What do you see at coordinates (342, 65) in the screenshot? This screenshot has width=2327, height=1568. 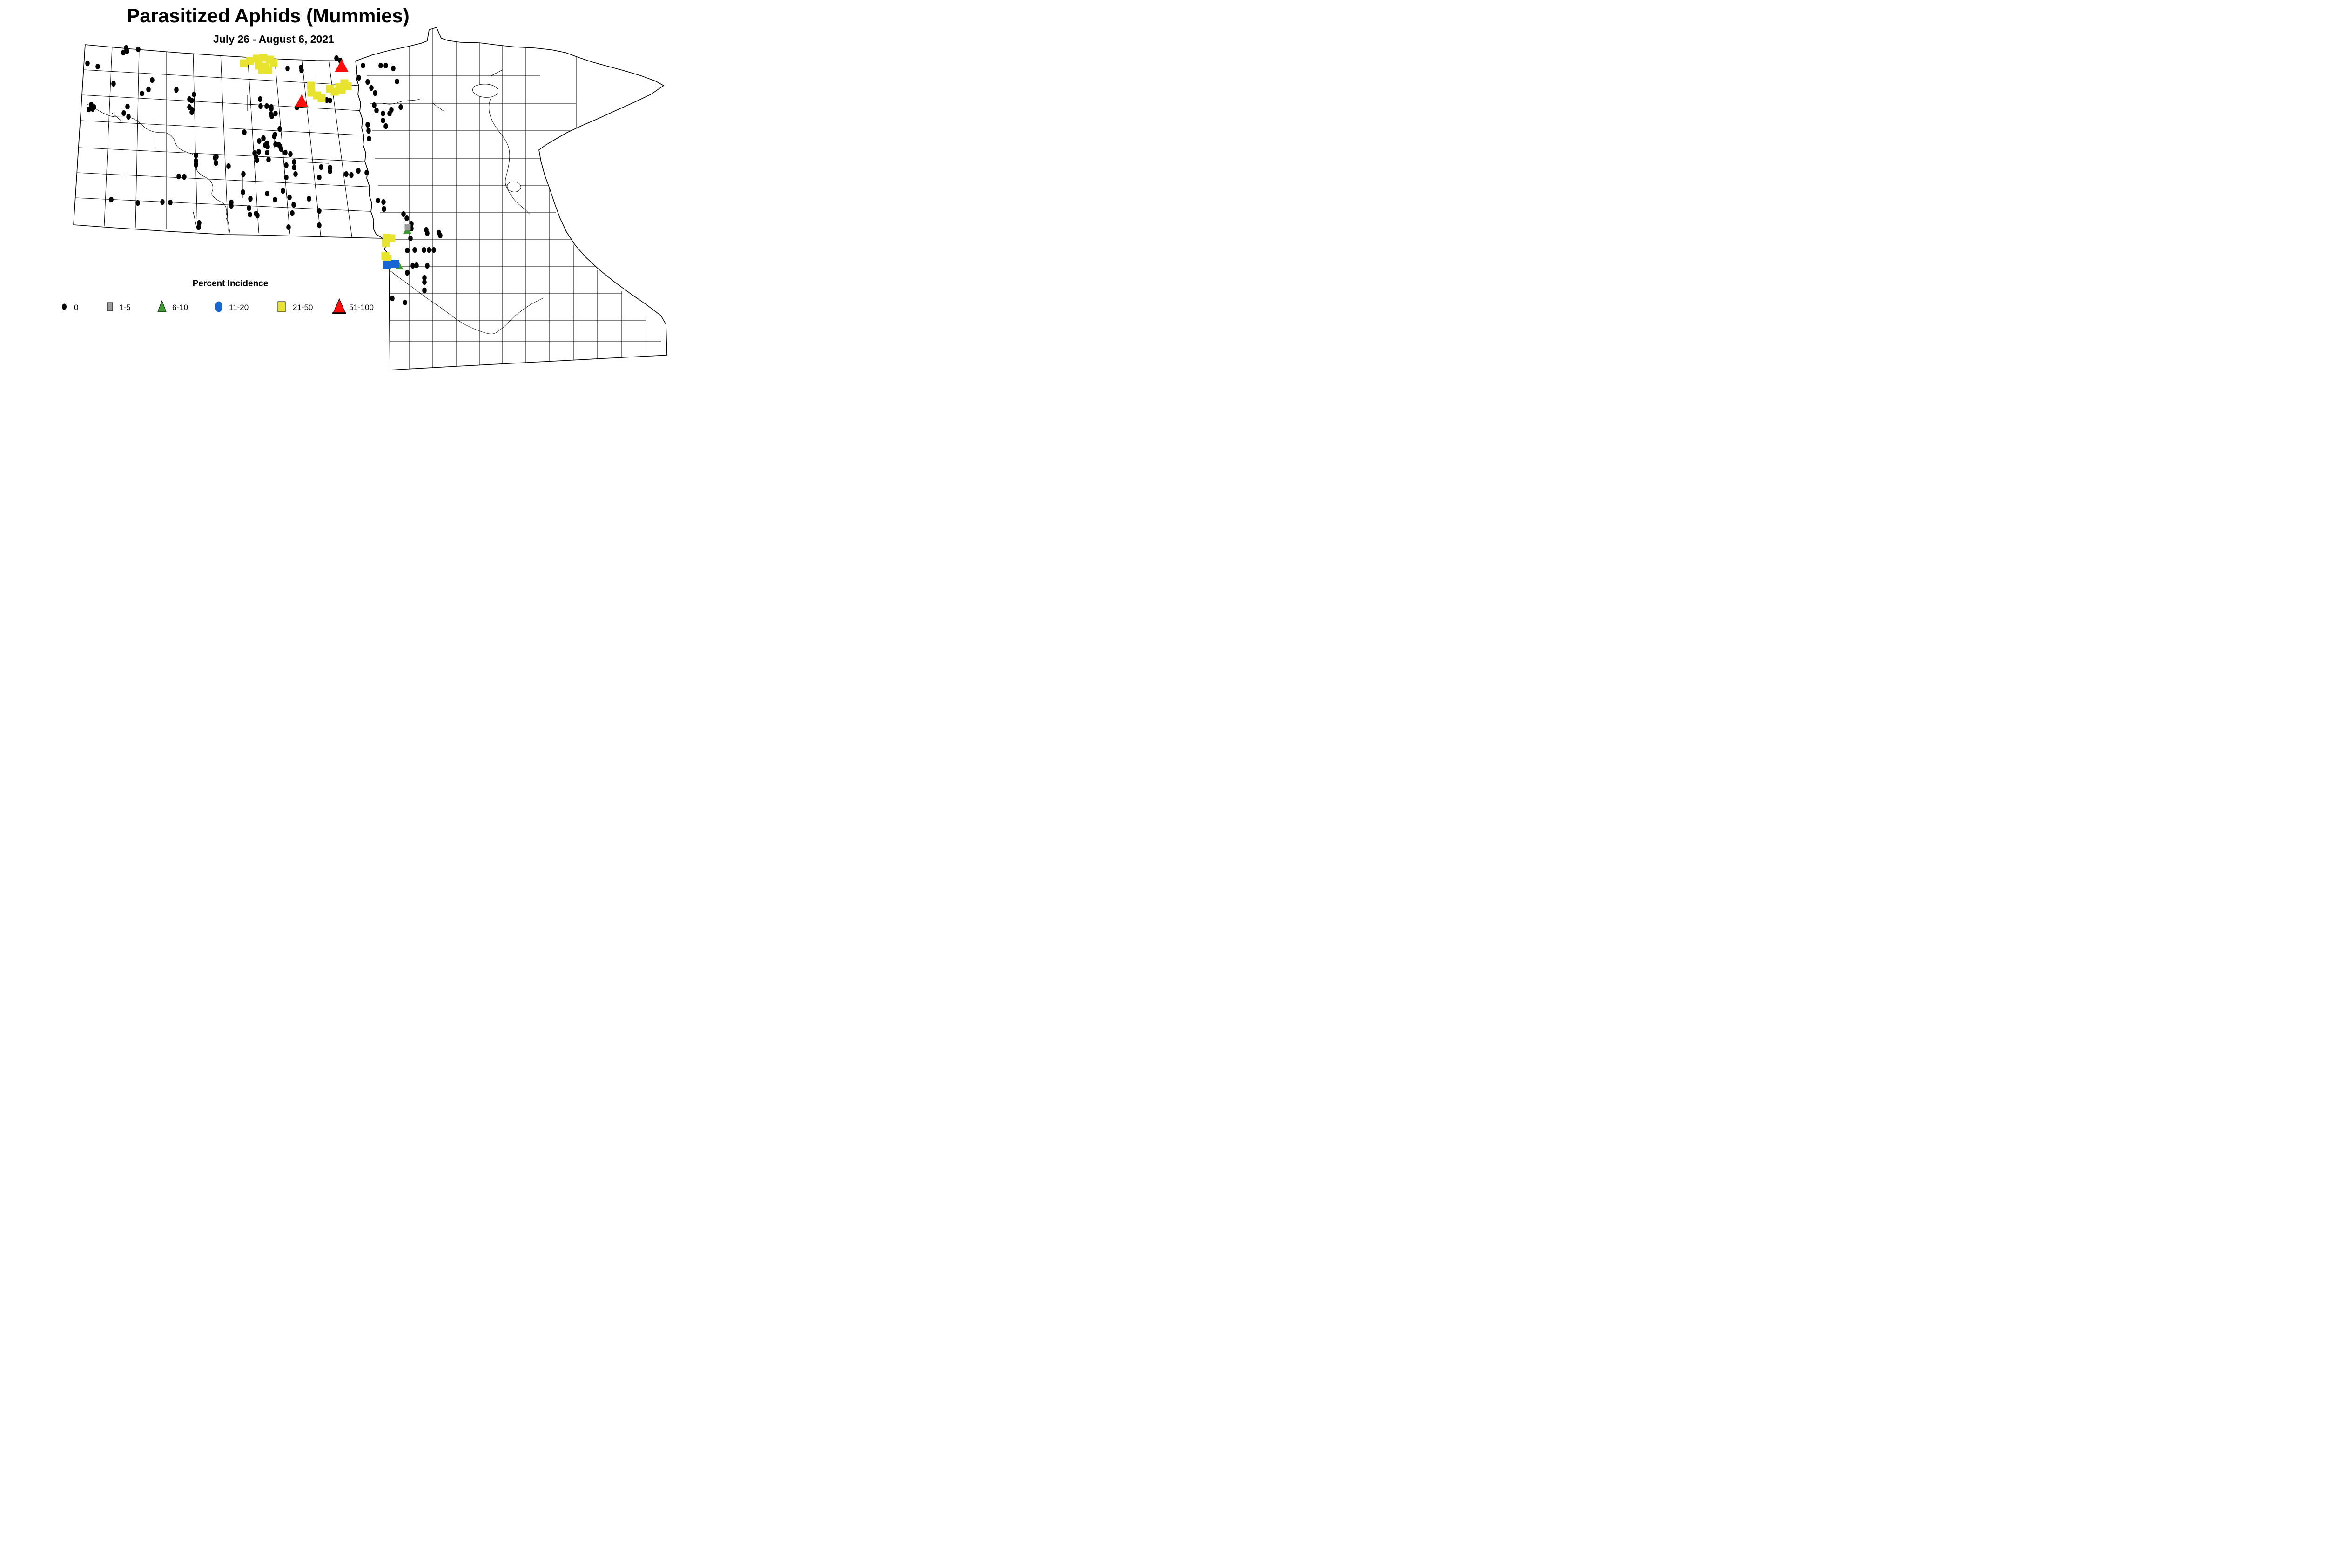 I see `marker-red-triangle` at bounding box center [342, 65].